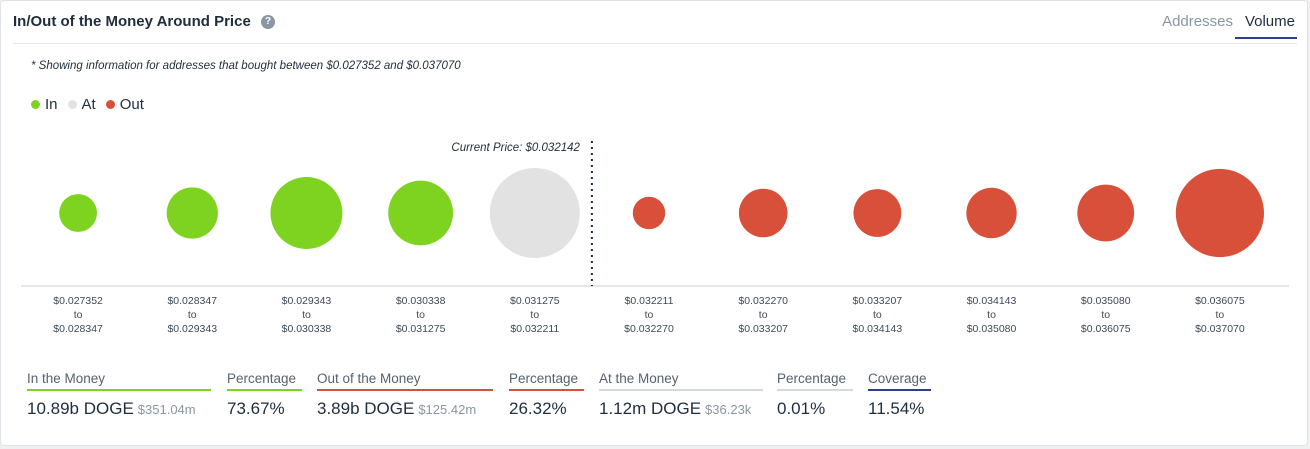 This screenshot has height=449, width=1310. I want to click on tab-volume: Volume, so click(1265, 26).